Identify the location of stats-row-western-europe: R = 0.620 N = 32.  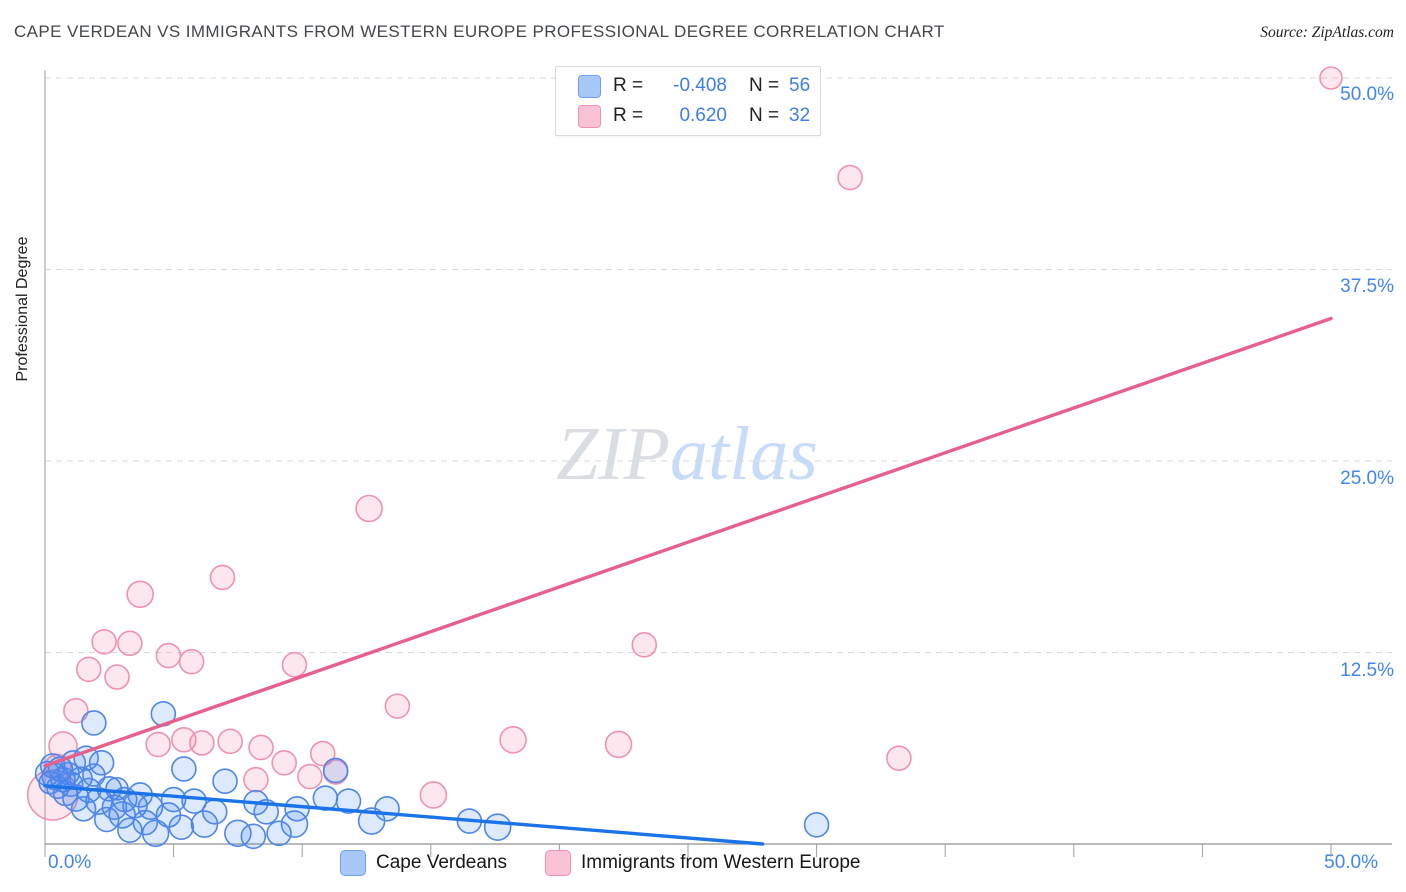
(688, 116).